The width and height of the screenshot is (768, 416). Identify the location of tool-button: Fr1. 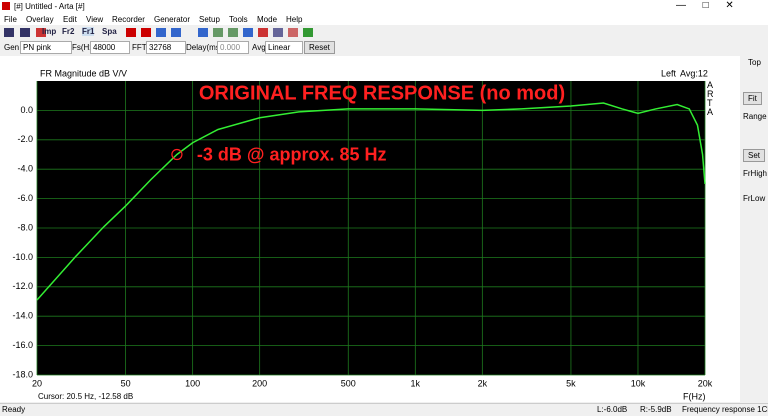
(88, 31).